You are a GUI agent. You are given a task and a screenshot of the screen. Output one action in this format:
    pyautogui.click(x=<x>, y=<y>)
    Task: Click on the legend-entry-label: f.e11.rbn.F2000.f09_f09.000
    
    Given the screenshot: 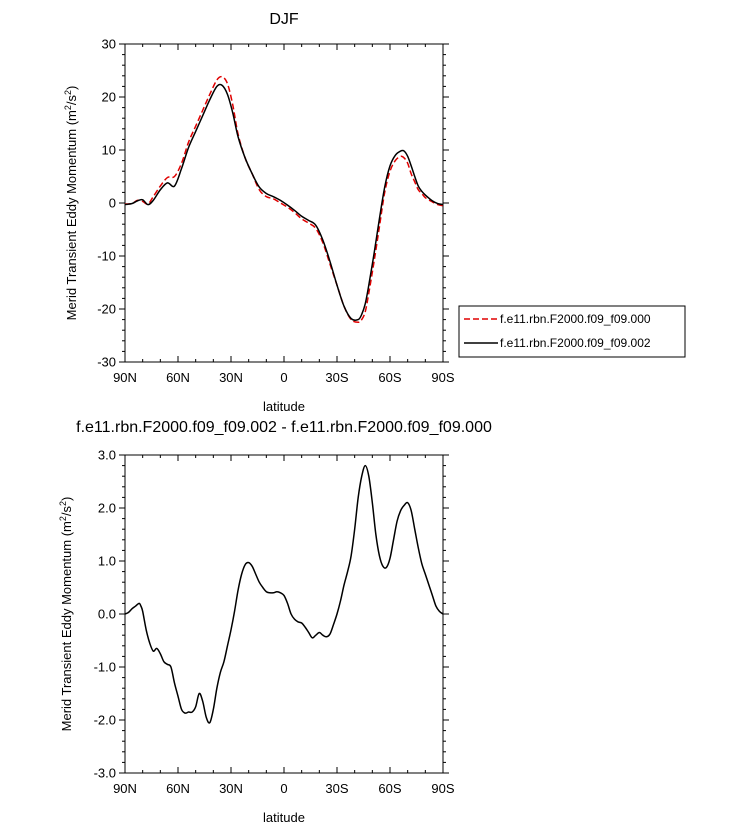 What is the action you would take?
    pyautogui.click(x=575, y=319)
    